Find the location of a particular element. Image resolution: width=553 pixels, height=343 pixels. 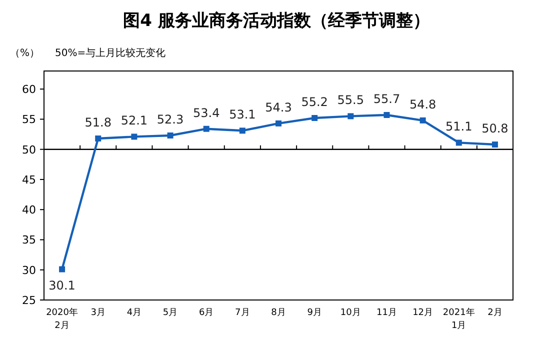

data-label: 54.8 is located at coordinates (422, 104).